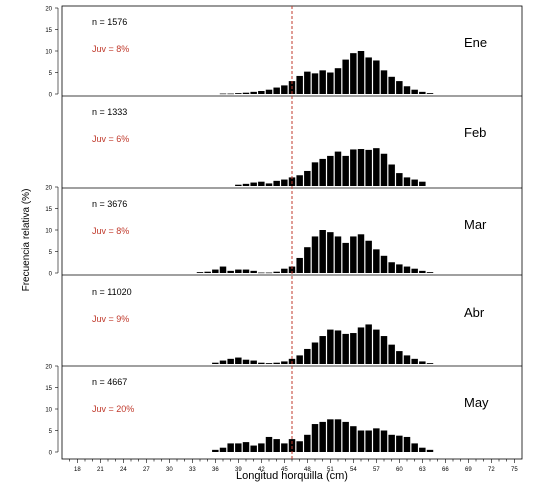  I want to click on x-tick-label: 36, so click(215, 470).